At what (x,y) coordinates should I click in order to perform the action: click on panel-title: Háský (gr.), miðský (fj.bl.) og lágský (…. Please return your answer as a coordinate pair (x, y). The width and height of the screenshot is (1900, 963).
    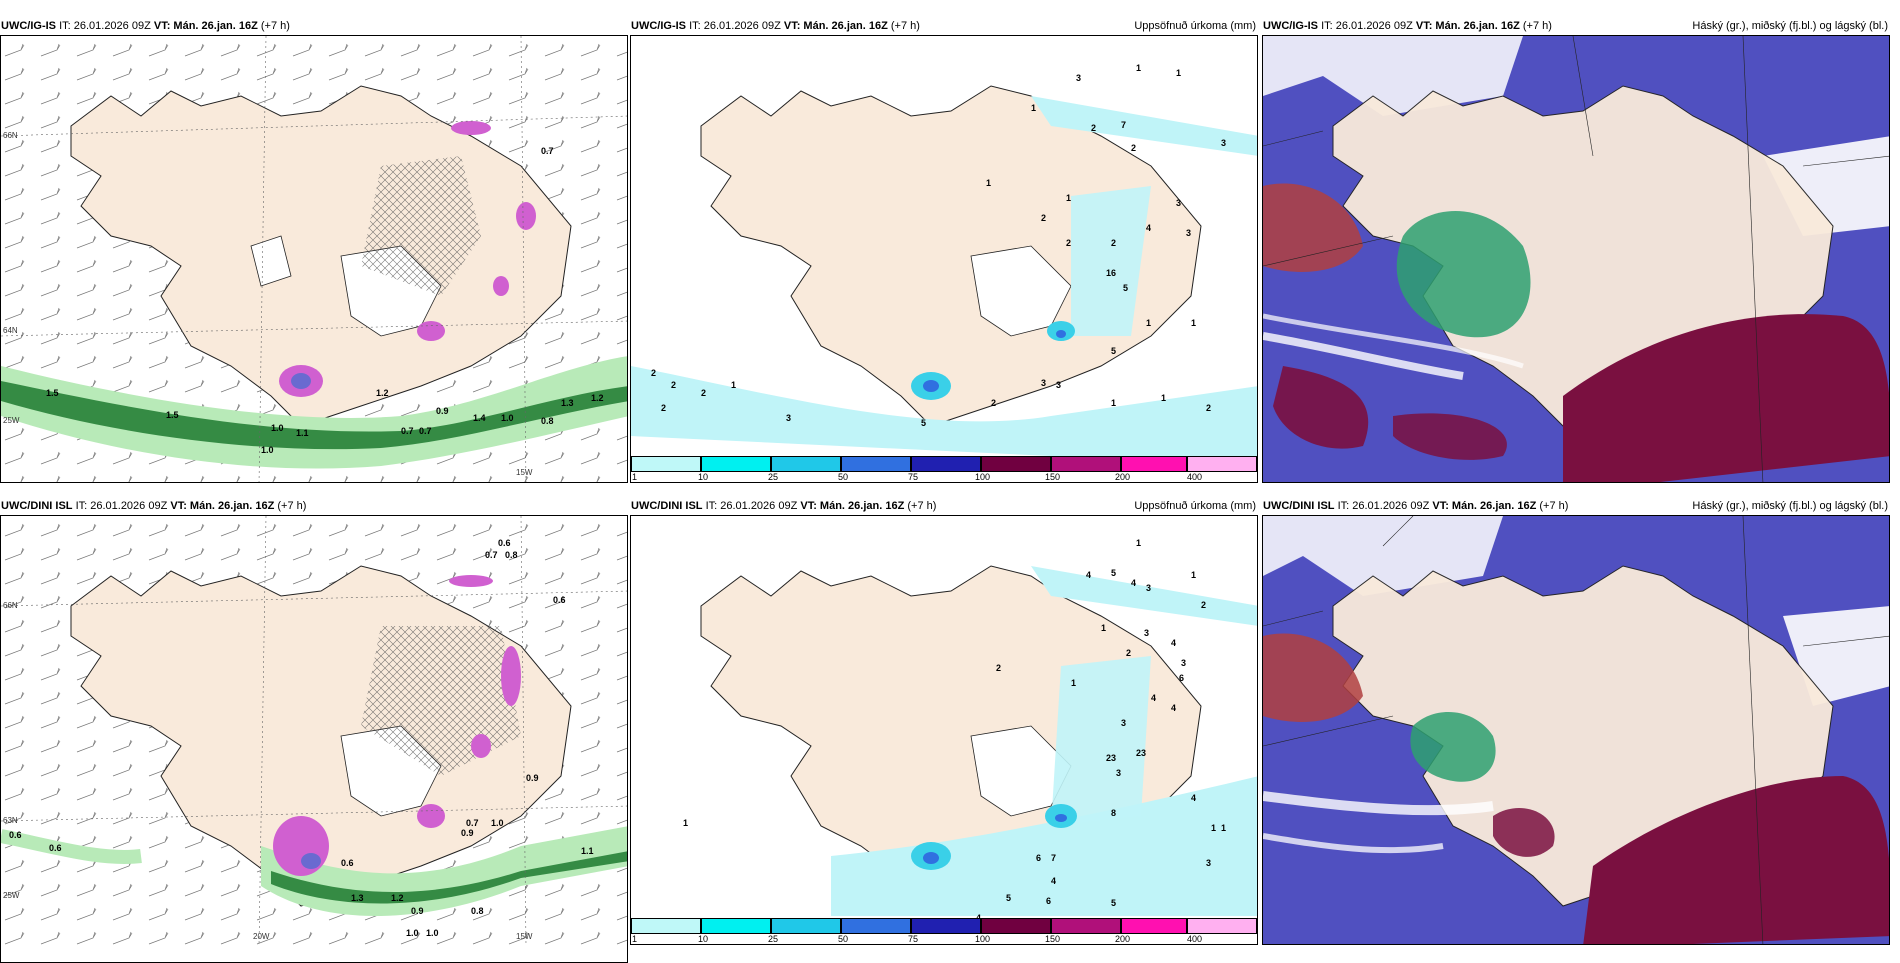
    Looking at the image, I should click on (1790, 506).